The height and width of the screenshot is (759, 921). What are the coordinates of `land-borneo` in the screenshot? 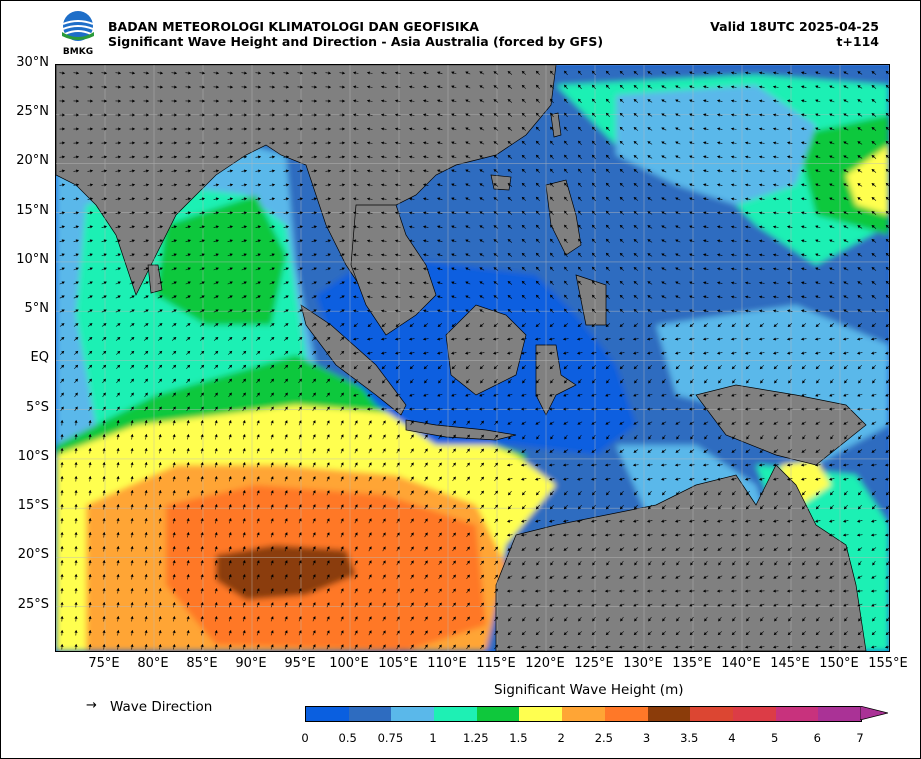 It's located at (486, 350).